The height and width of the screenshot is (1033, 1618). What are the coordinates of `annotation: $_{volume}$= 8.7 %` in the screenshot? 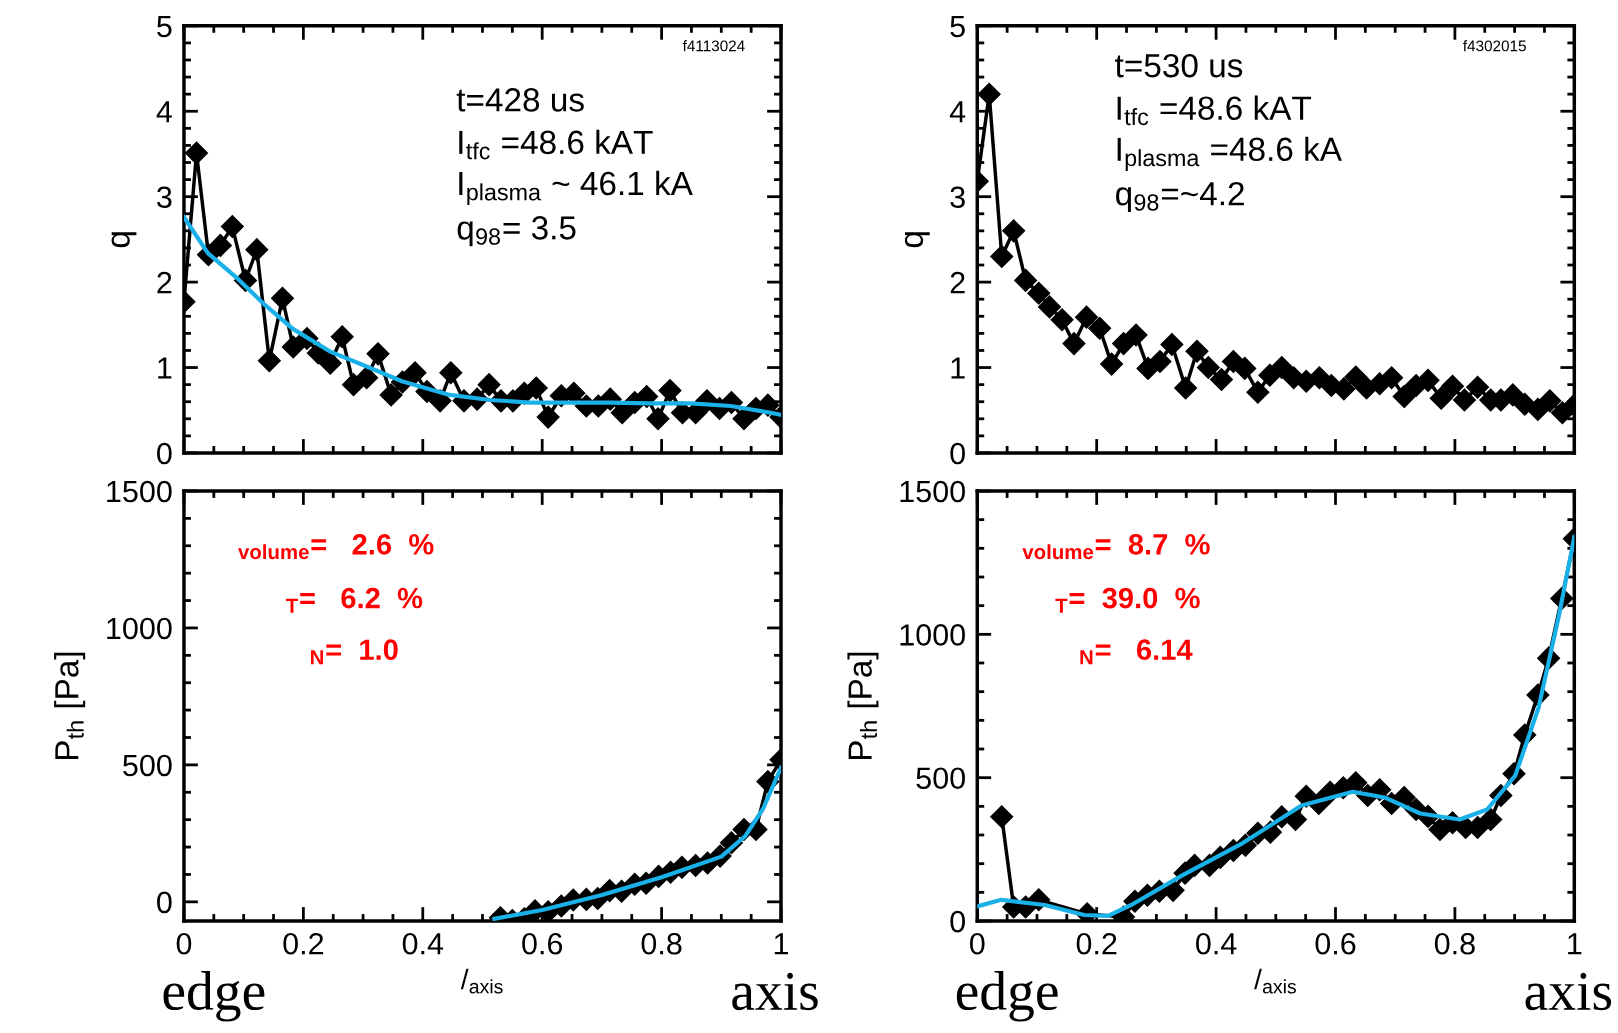 It's located at (1116, 547).